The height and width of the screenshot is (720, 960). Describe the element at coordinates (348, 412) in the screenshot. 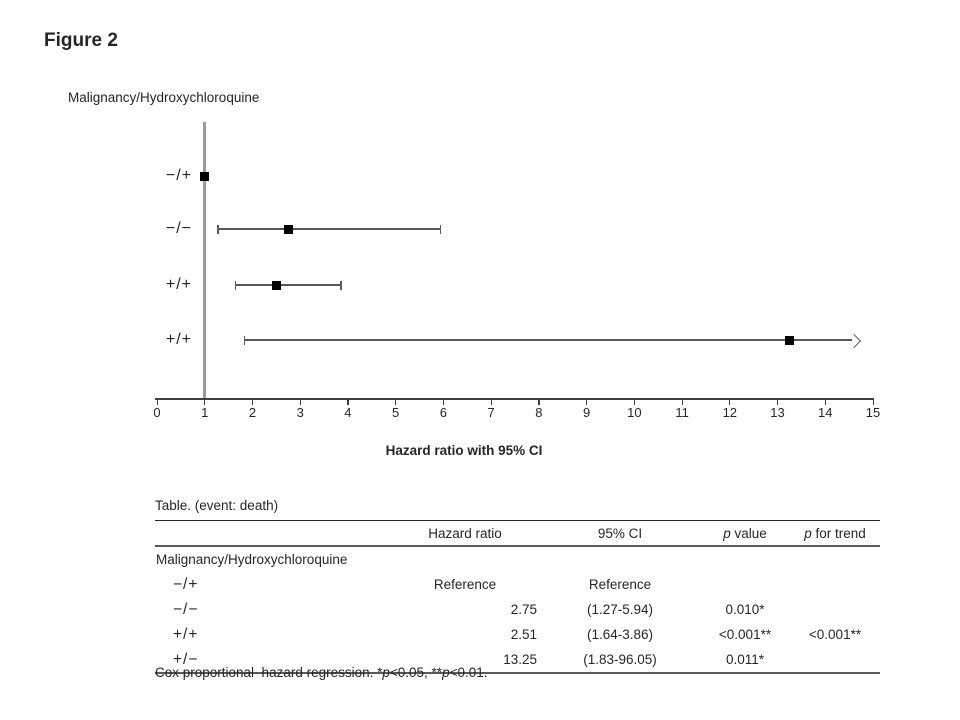

I see `x-tick-label: 4` at that location.